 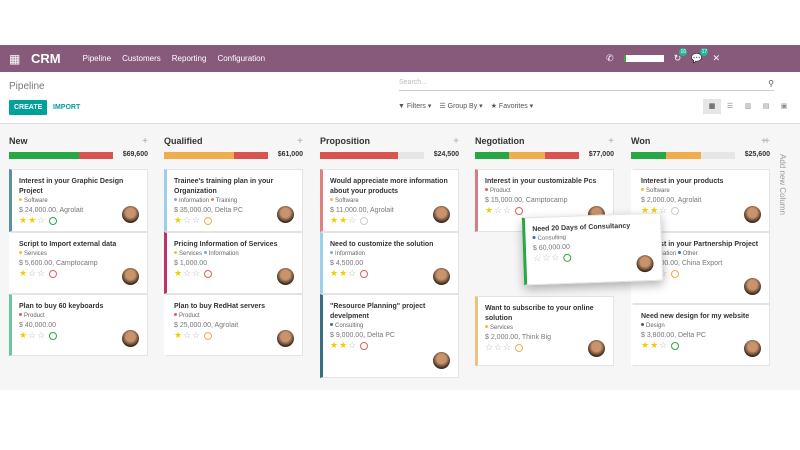 I want to click on menu-pipeline: Pipeline, so click(x=97, y=58).